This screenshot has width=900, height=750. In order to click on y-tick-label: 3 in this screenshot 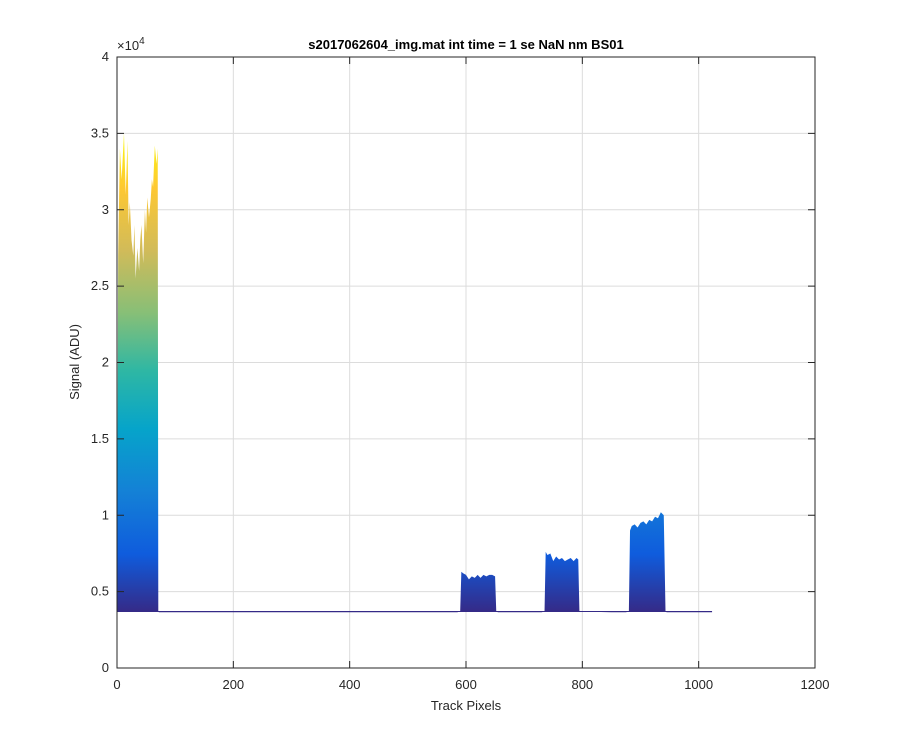, I will do `click(105, 209)`.